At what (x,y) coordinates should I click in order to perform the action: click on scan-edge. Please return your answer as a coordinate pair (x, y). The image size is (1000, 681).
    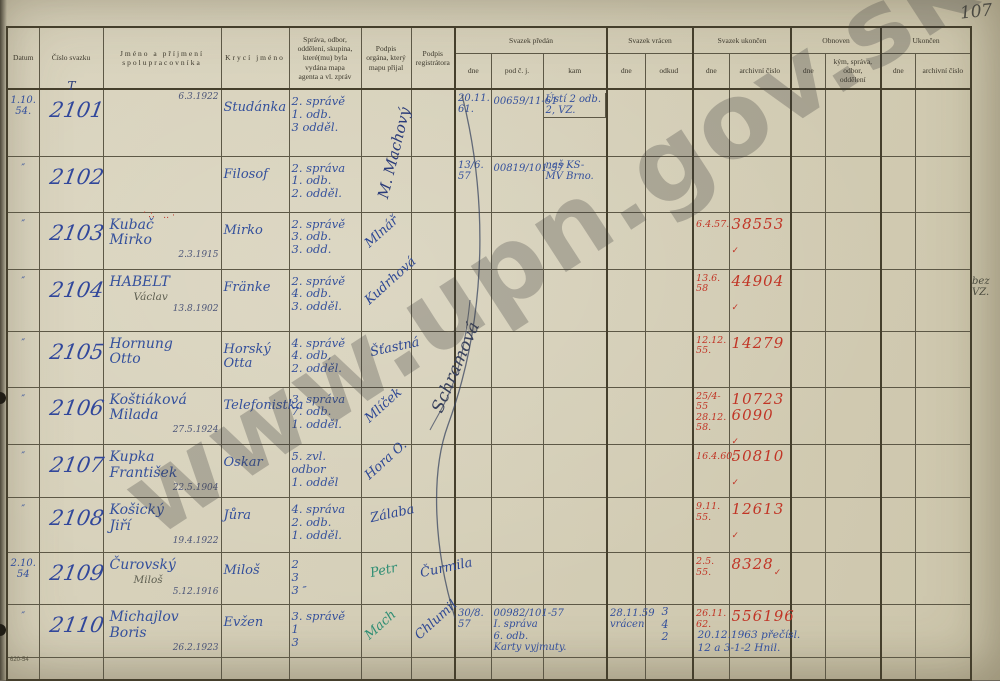
    Looking at the image, I should click on (3, 340).